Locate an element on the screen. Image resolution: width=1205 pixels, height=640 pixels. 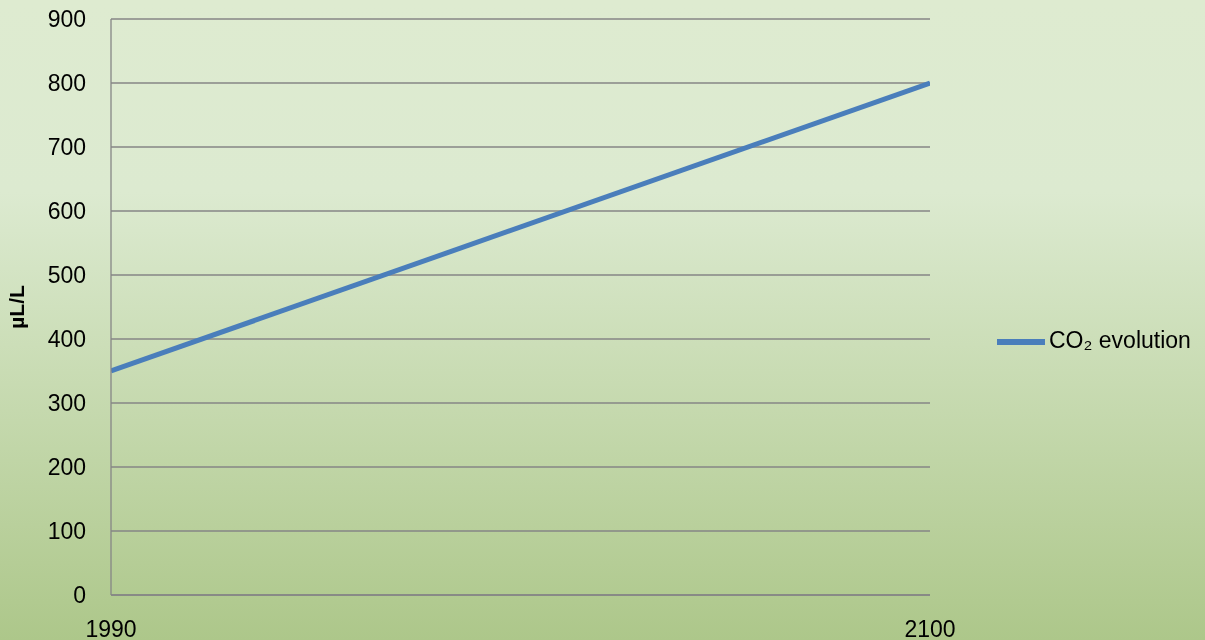
y-tick-label: 0 is located at coordinates (79, 595).